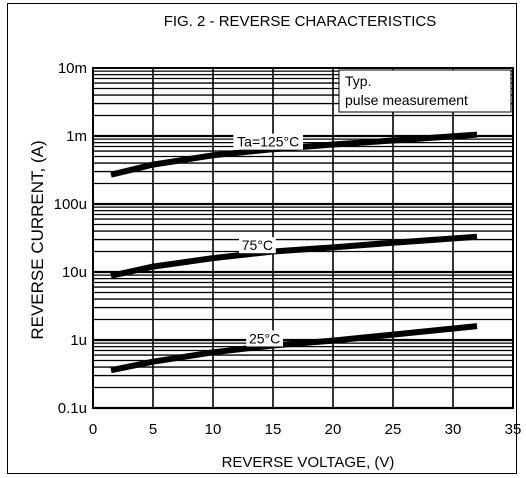 Image resolution: width=526 pixels, height=478 pixels. Describe the element at coordinates (213, 429) in the screenshot. I see `x-tick-label: 10` at that location.